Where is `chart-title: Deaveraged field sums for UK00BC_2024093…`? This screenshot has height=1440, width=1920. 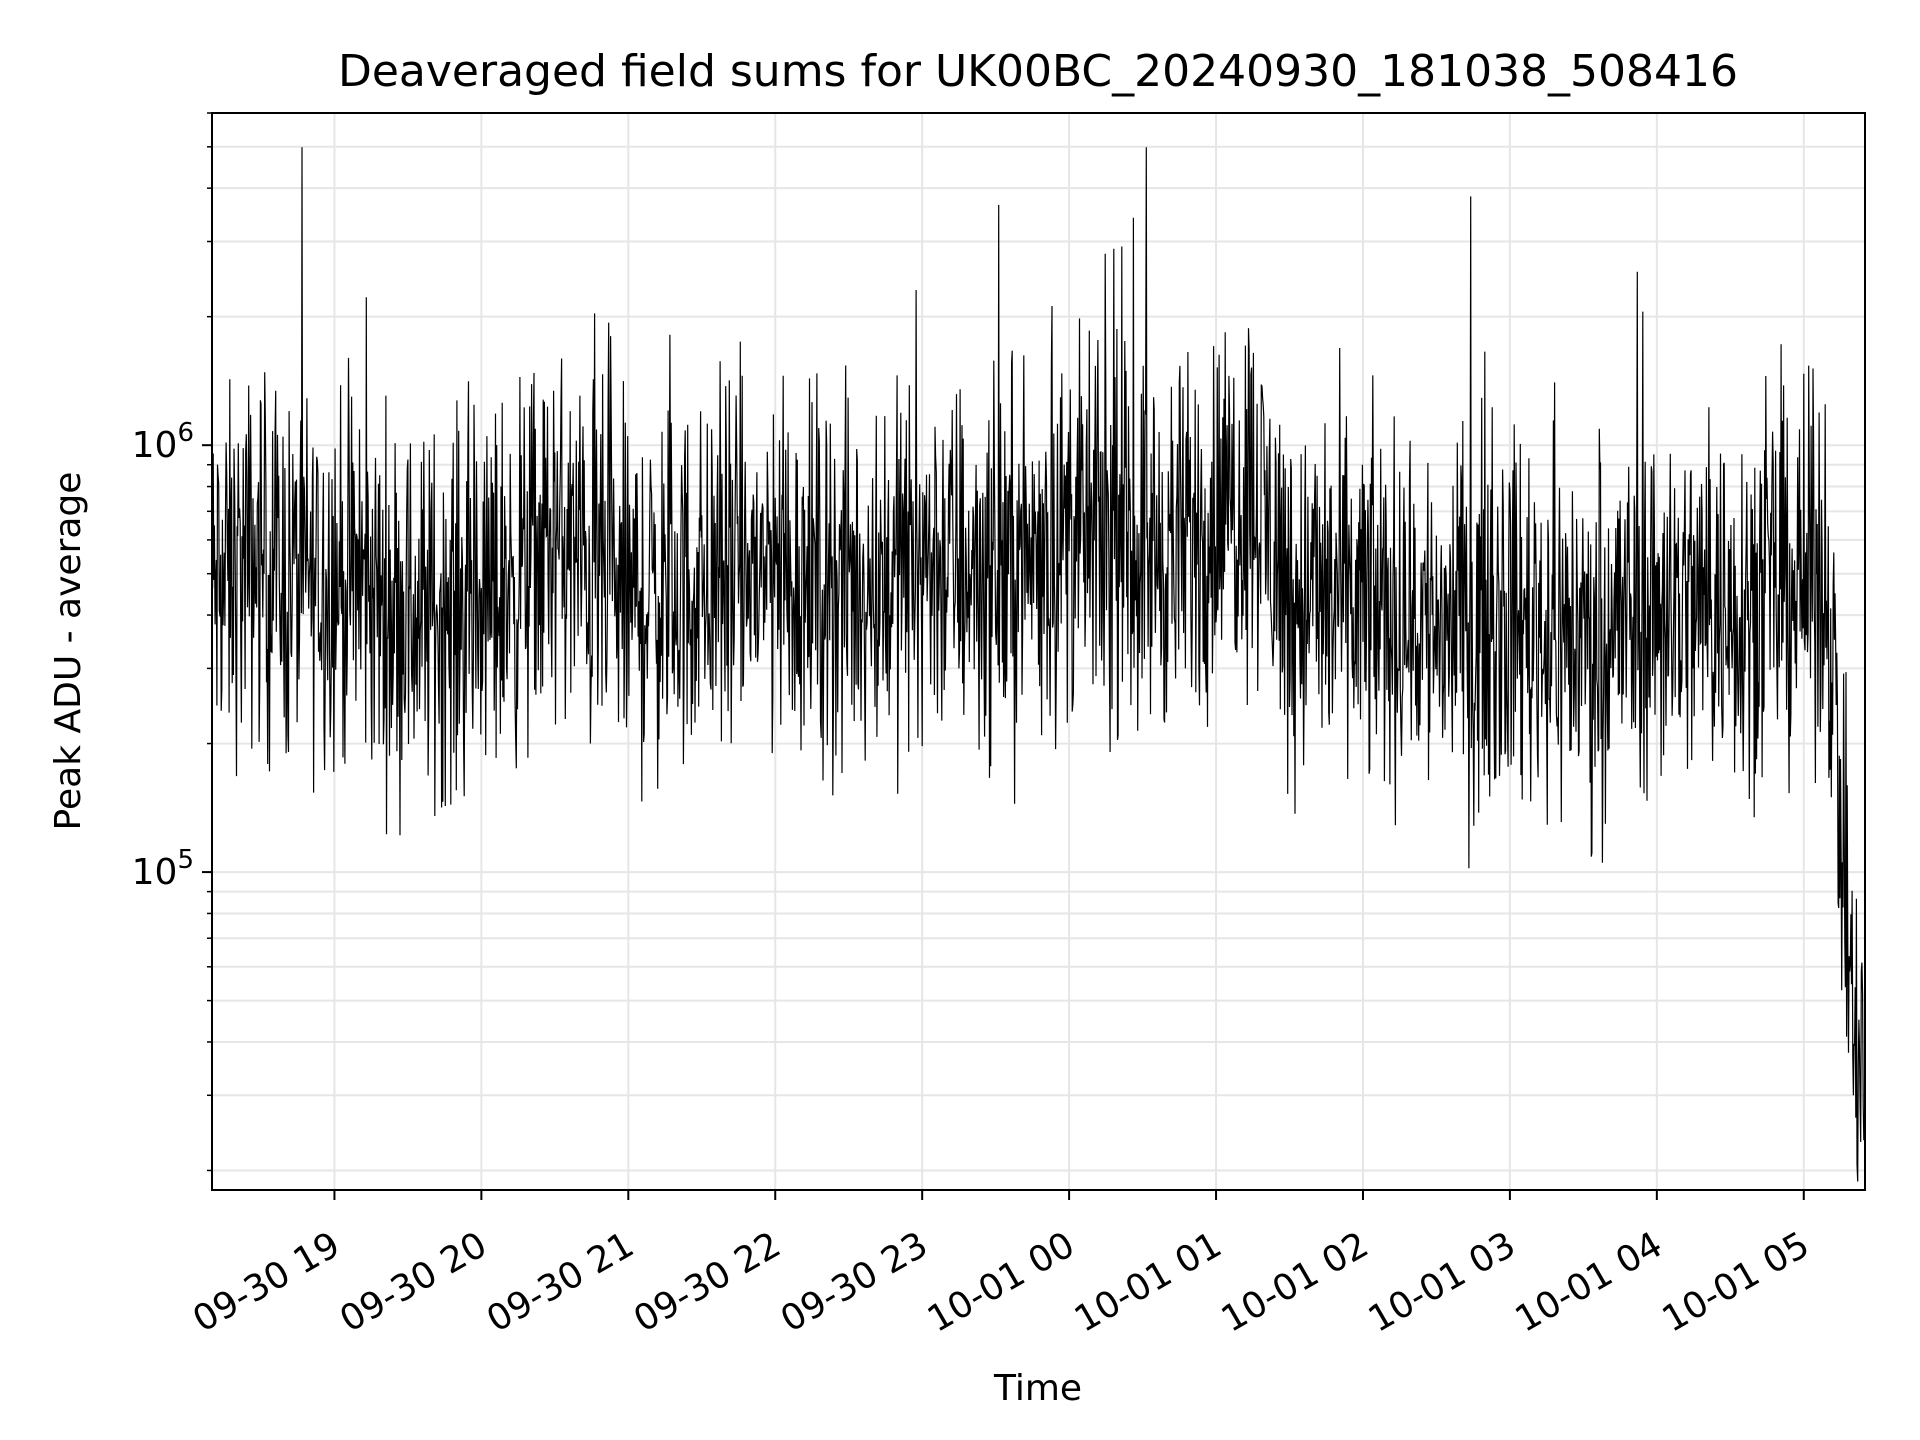 chart-title: Deaveraged field sums for UK00BC_2024093… is located at coordinates (1038, 71).